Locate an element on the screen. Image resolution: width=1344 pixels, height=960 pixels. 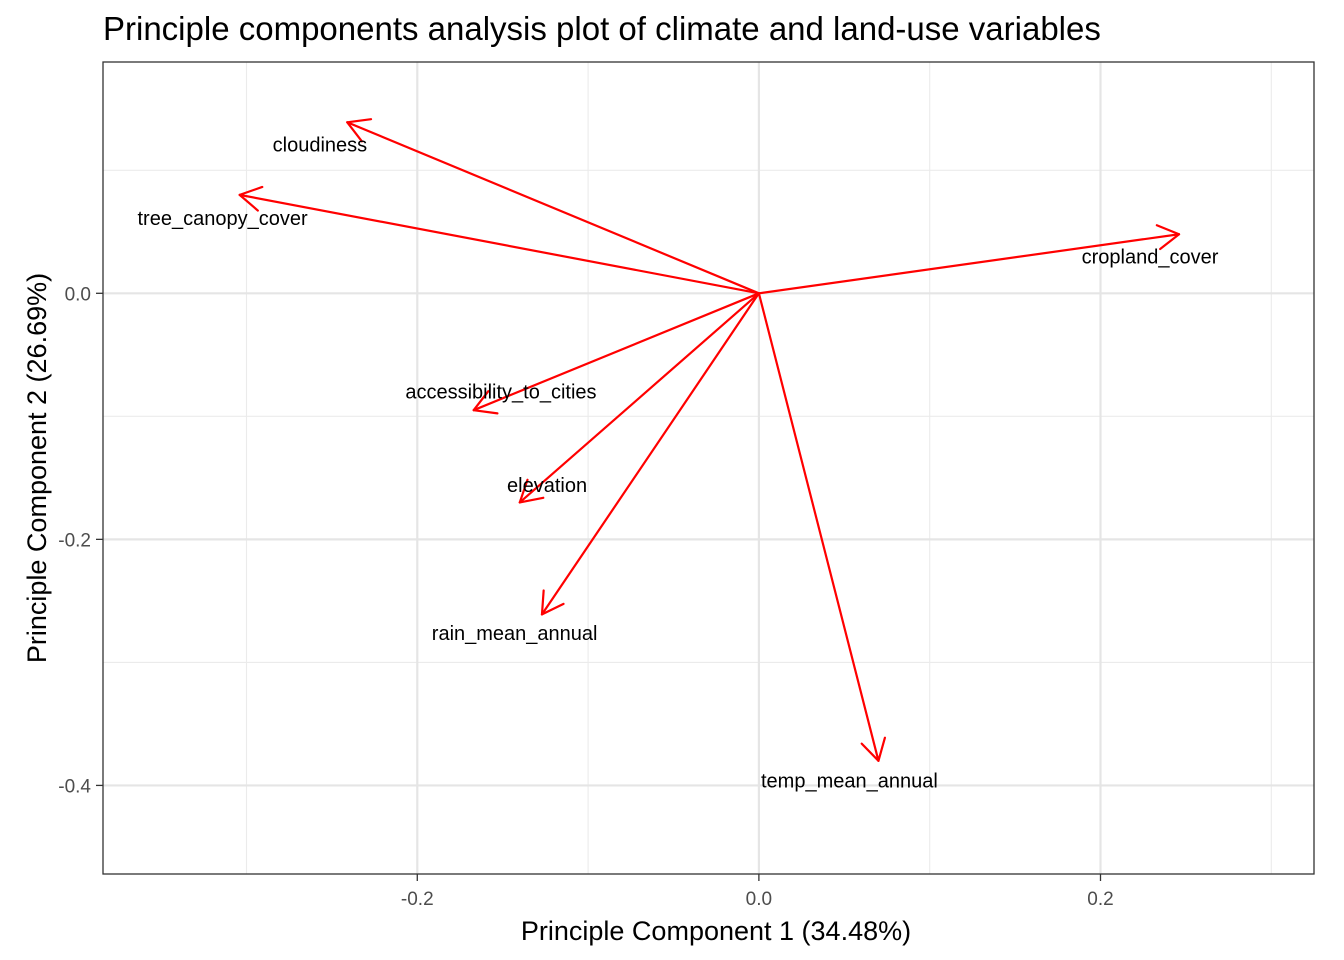
arrowhead-accessibility_to_cities is located at coordinates (485, 402).